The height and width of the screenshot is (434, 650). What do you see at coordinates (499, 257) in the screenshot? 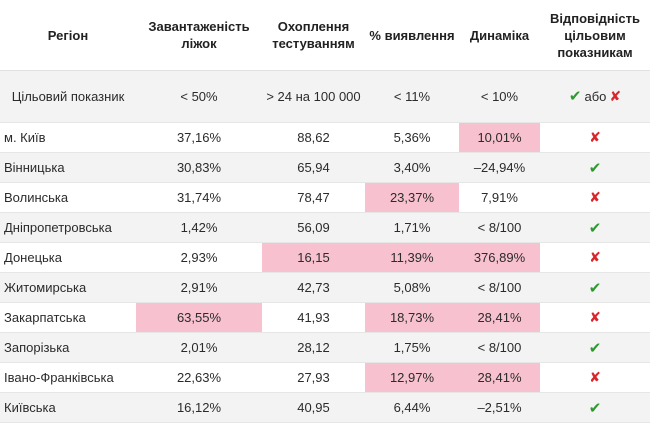
I see `cell-dynamics: 376,89%` at bounding box center [499, 257].